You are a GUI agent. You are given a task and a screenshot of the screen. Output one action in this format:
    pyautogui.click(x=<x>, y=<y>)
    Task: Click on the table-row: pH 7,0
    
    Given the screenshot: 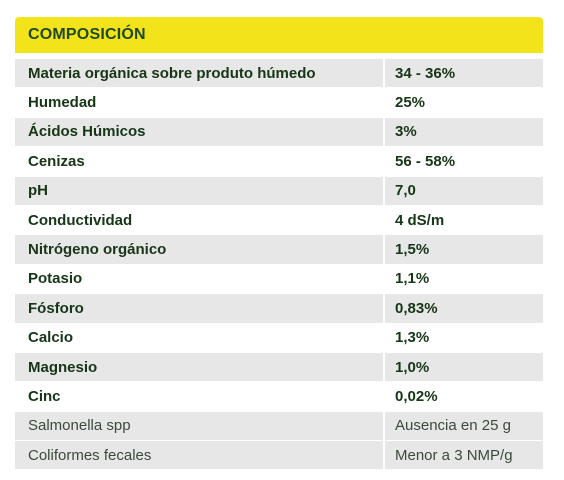 What is the action you would take?
    pyautogui.click(x=279, y=191)
    